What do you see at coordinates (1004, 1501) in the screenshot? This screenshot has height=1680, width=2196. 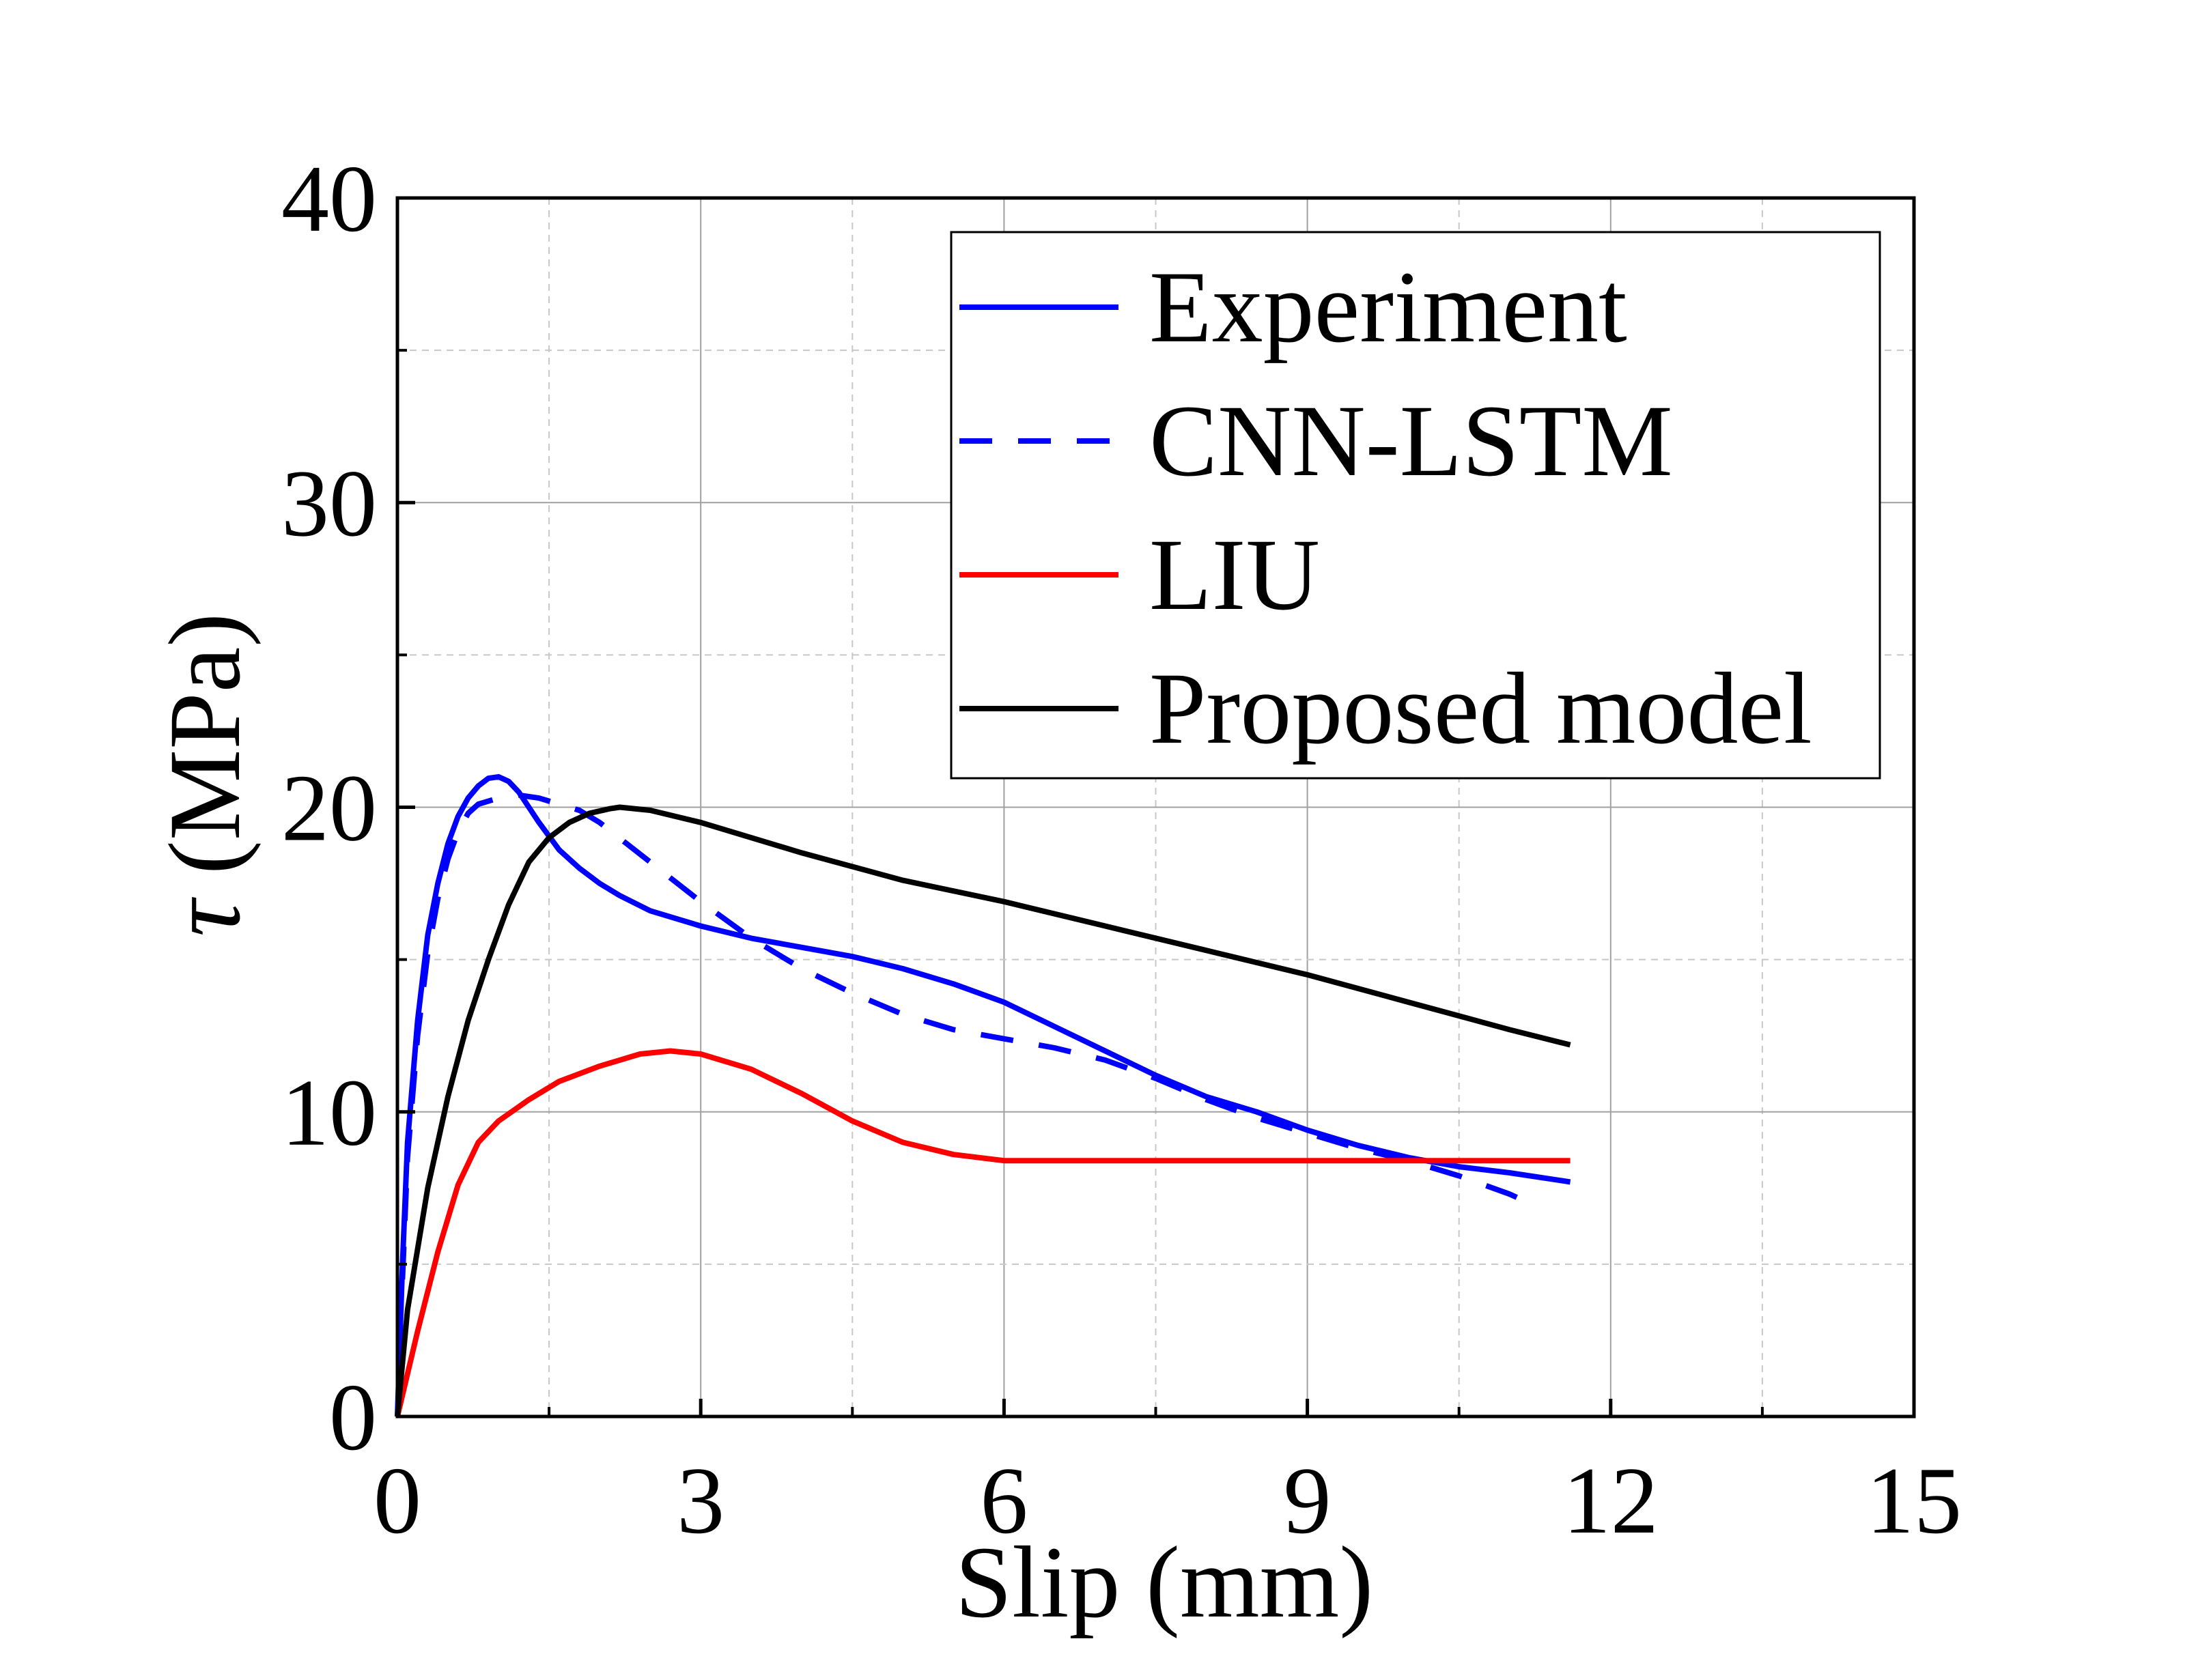 I see `x-tick-label: 6` at bounding box center [1004, 1501].